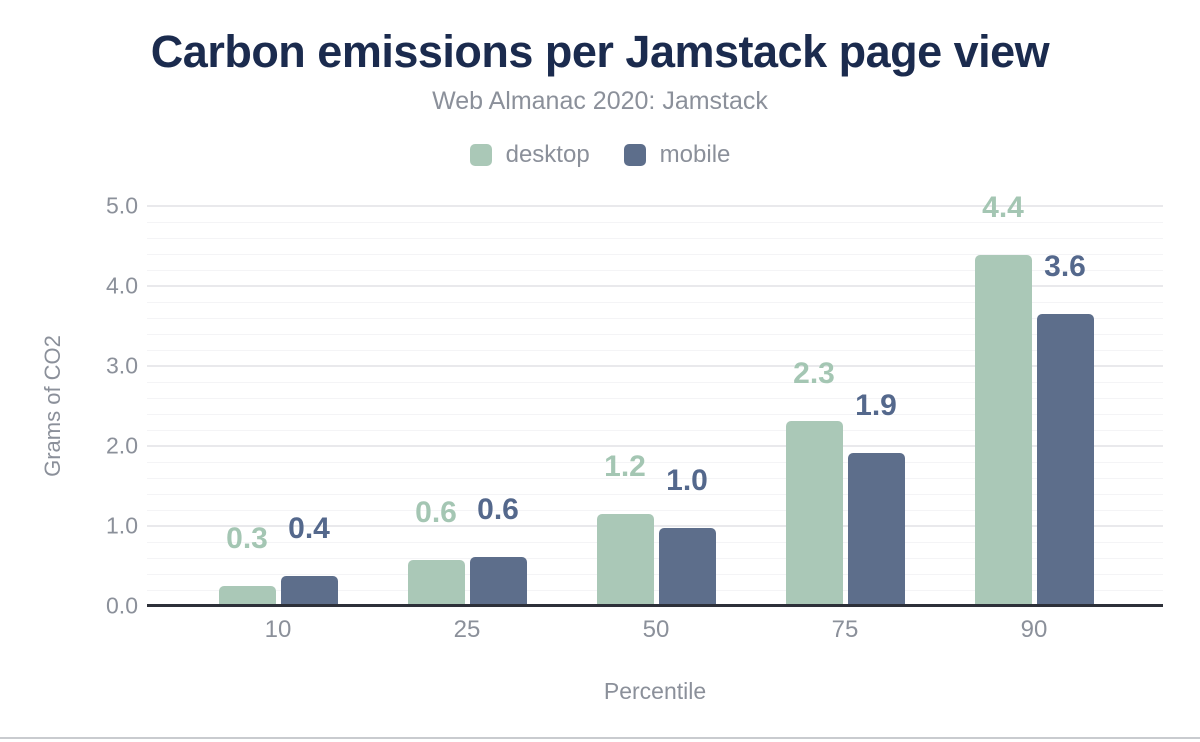 Image resolution: width=1200 pixels, height=742 pixels. I want to click on bar-mobile-p90, so click(1065, 460).